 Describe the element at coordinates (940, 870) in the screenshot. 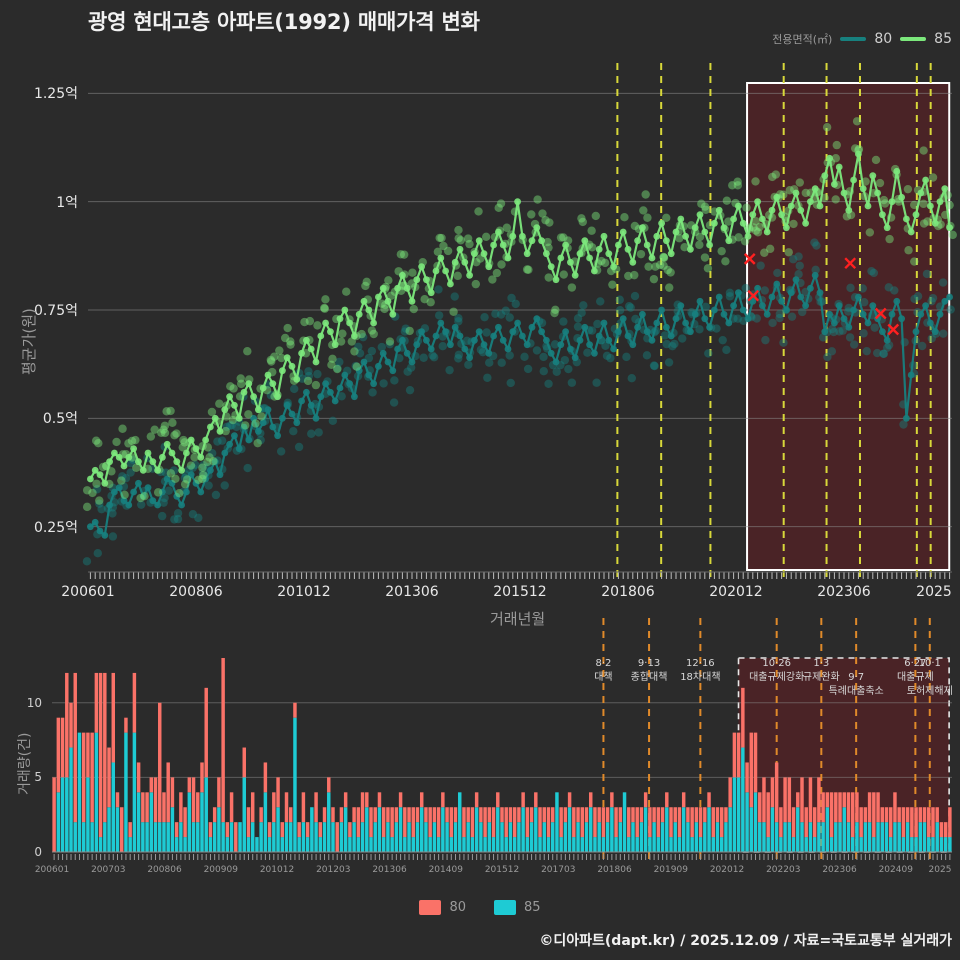

I see `volume-x-tick: 2025` at that location.